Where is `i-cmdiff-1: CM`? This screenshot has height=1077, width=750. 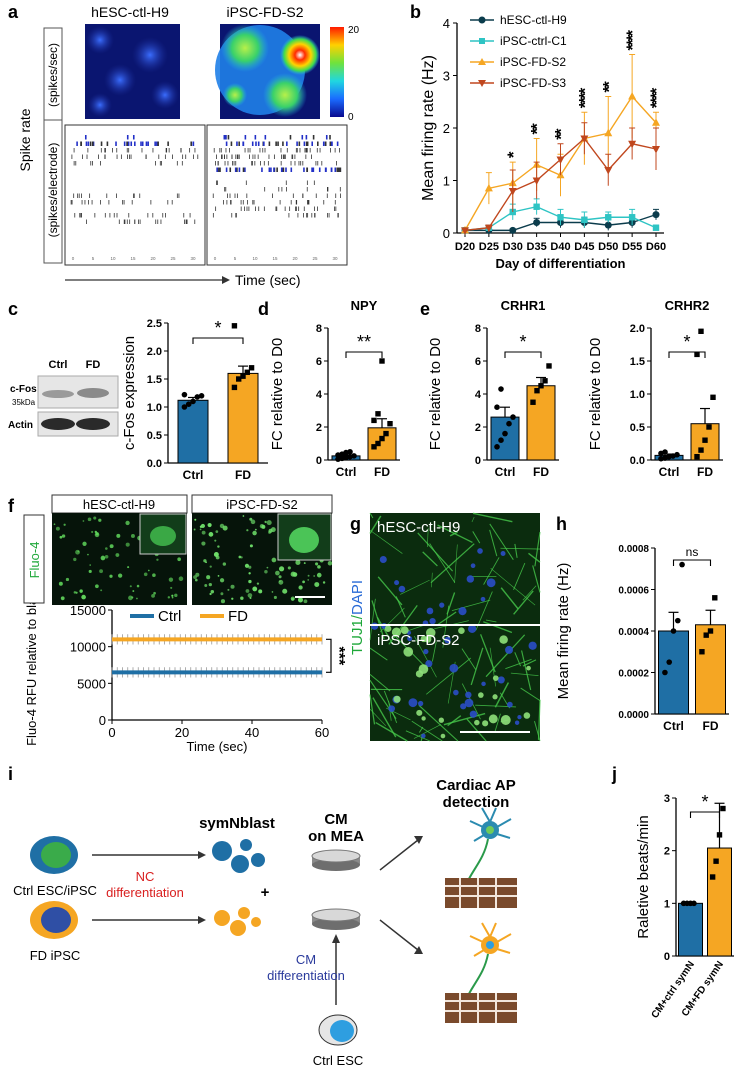 i-cmdiff-1: CM is located at coordinates (306, 959).